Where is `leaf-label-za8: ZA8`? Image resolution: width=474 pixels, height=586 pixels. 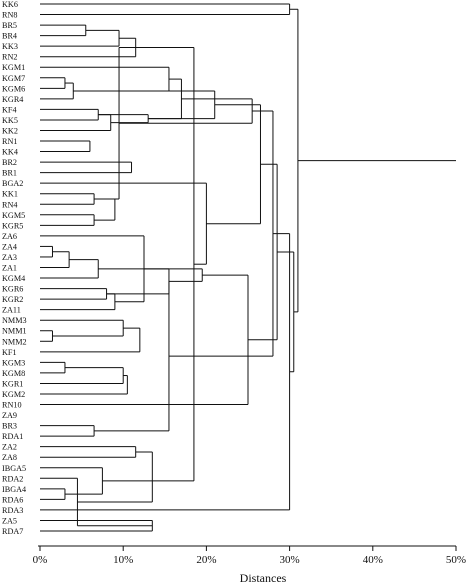 leaf-label-za8: ZA8 is located at coordinates (9, 457).